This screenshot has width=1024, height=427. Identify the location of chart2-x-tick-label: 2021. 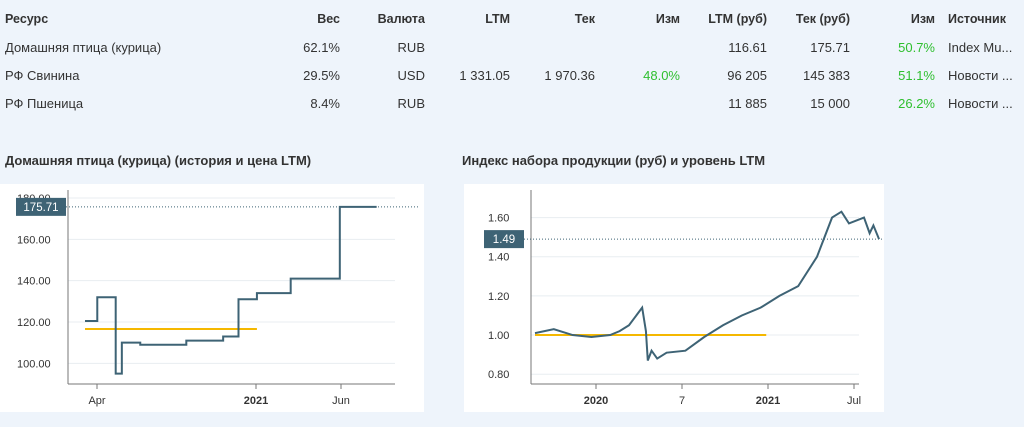
(768, 401).